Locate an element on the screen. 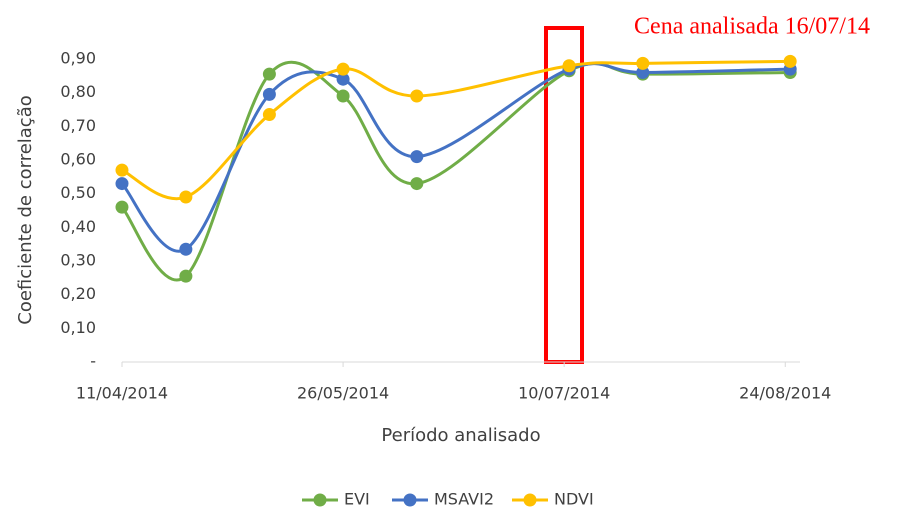 The width and height of the screenshot is (914, 520). y-tick-label: 0,50 is located at coordinates (78, 192).